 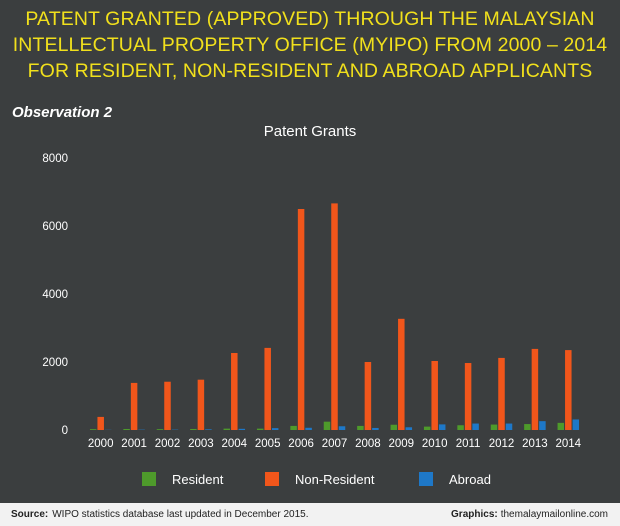 What do you see at coordinates (55, 159) in the screenshot?
I see `y-tick-label: 8000` at bounding box center [55, 159].